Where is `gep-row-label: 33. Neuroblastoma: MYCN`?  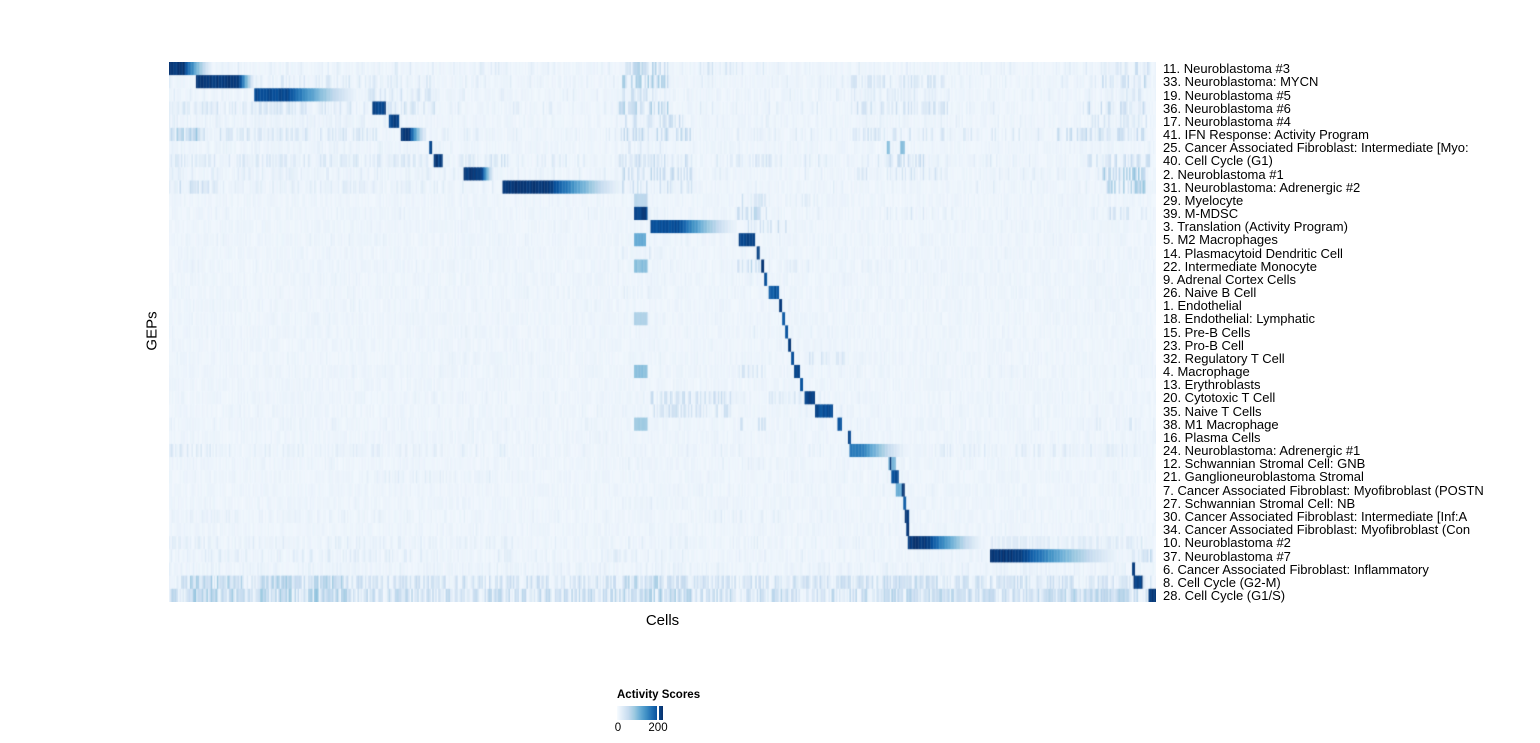
gep-row-label: 33. Neuroblastoma: MYCN is located at coordinates (1241, 82).